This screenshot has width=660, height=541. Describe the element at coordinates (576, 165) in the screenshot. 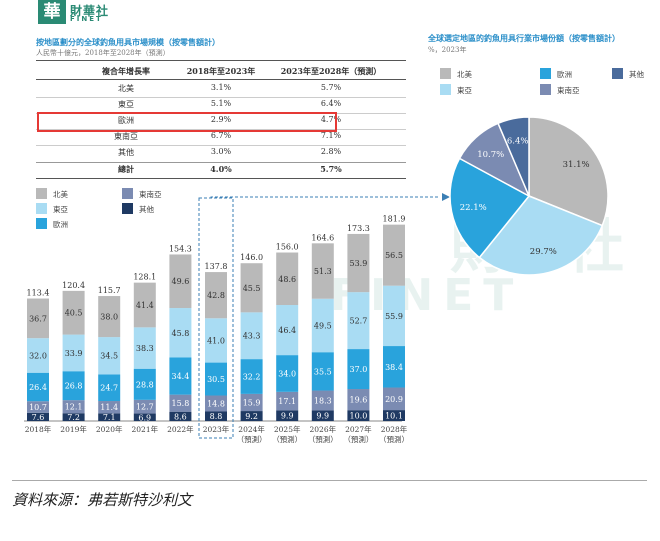

I see `pie-label: 31.1%` at that location.